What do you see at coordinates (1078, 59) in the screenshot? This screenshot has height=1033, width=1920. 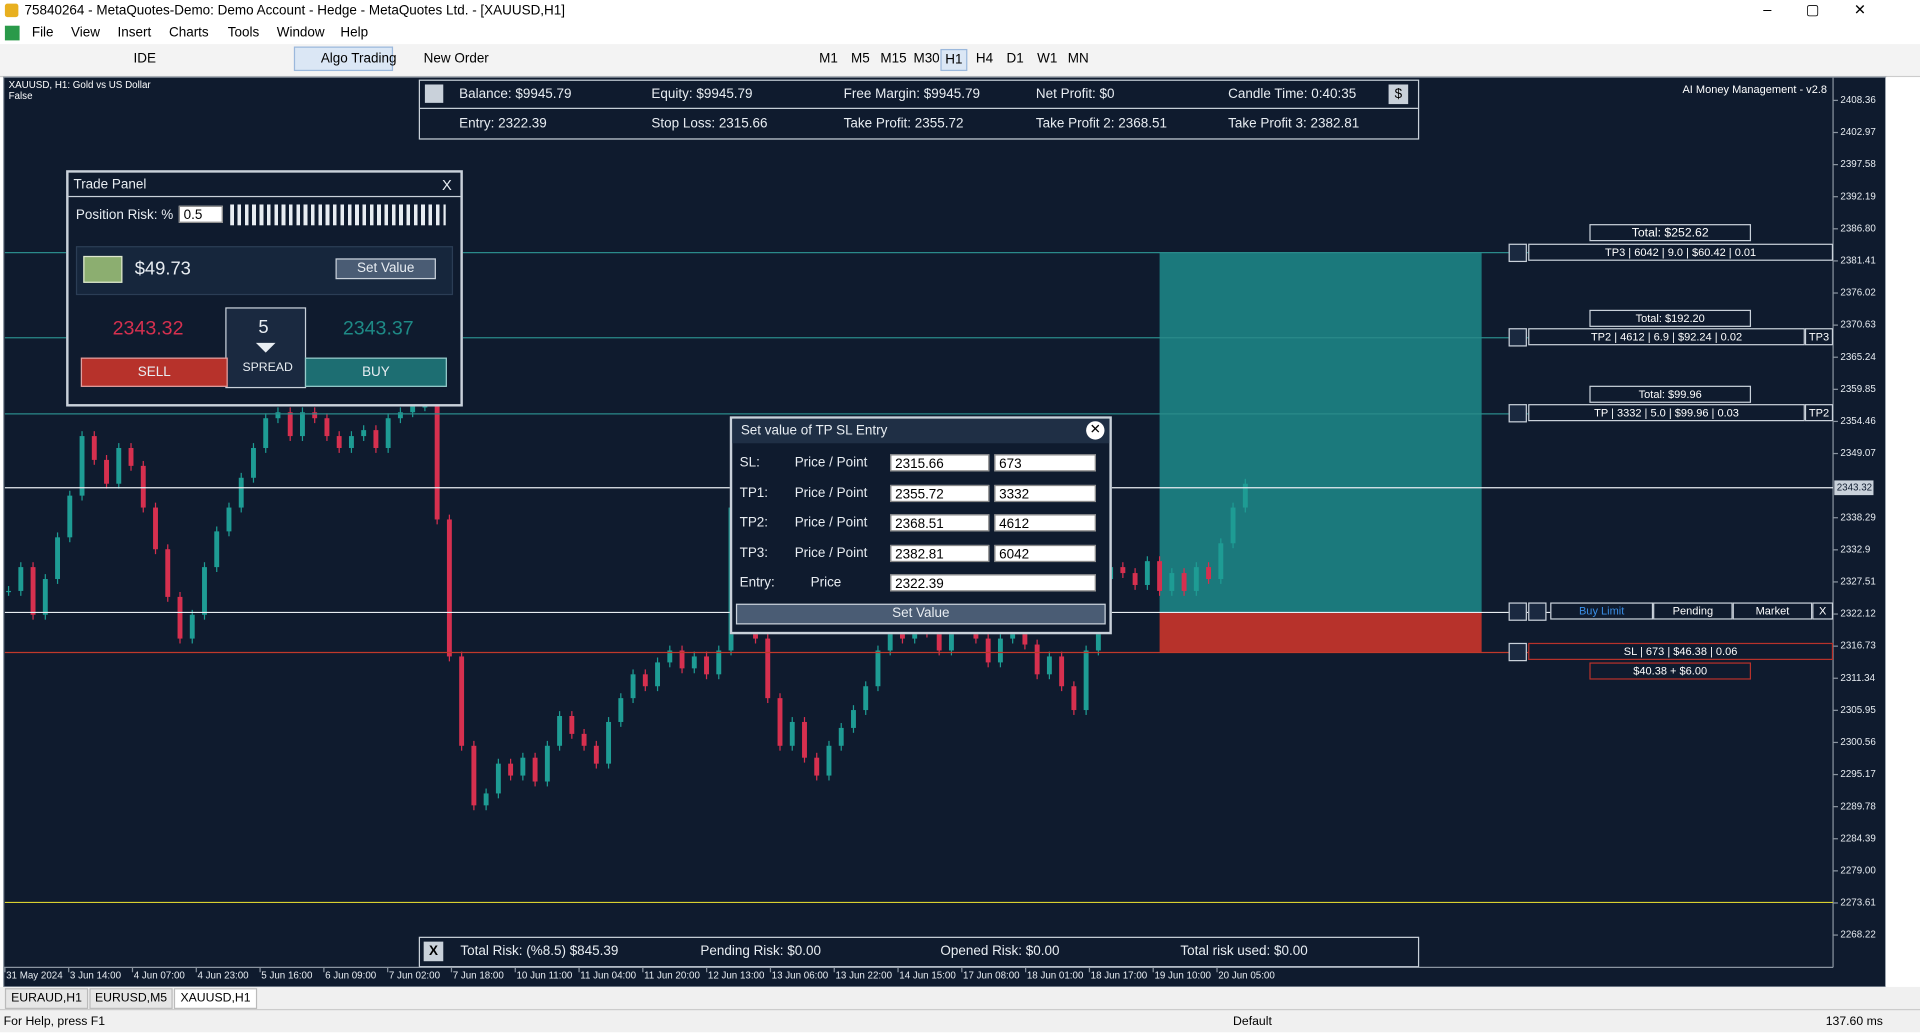 I see `timeframe-button: MN` at bounding box center [1078, 59].